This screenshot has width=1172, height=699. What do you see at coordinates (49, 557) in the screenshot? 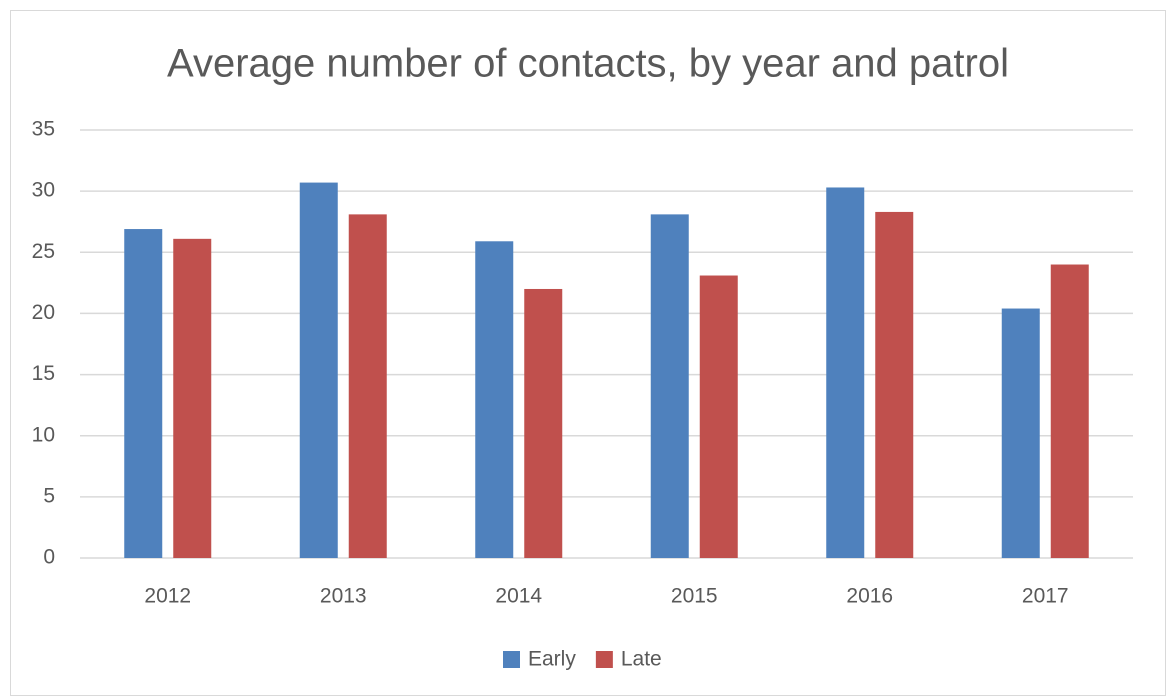
I see `y-tick-label: 0` at bounding box center [49, 557].